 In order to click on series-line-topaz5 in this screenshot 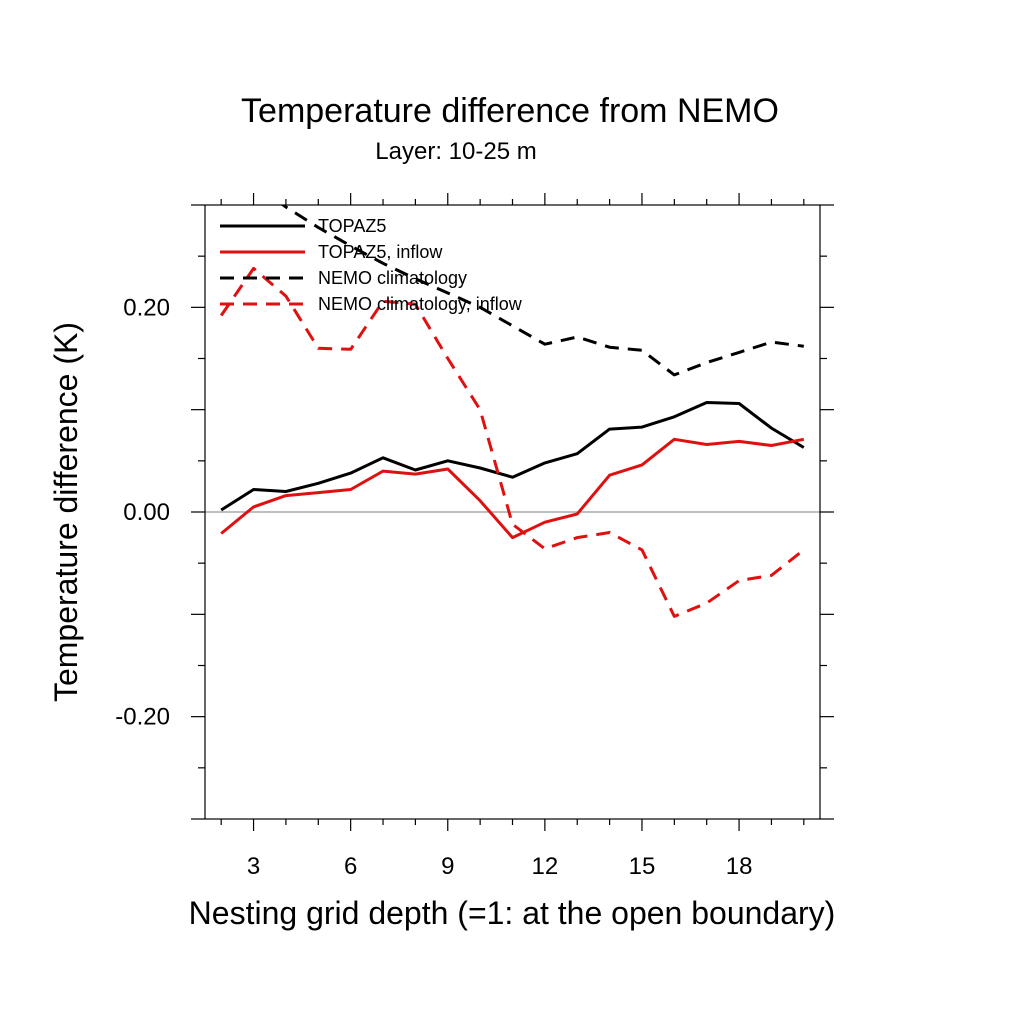, I will do `click(512, 456)`.